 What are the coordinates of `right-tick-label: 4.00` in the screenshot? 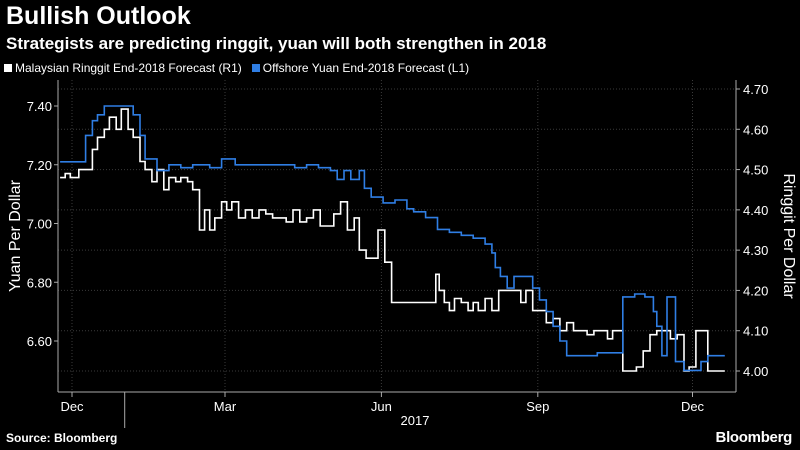 It's located at (755, 371).